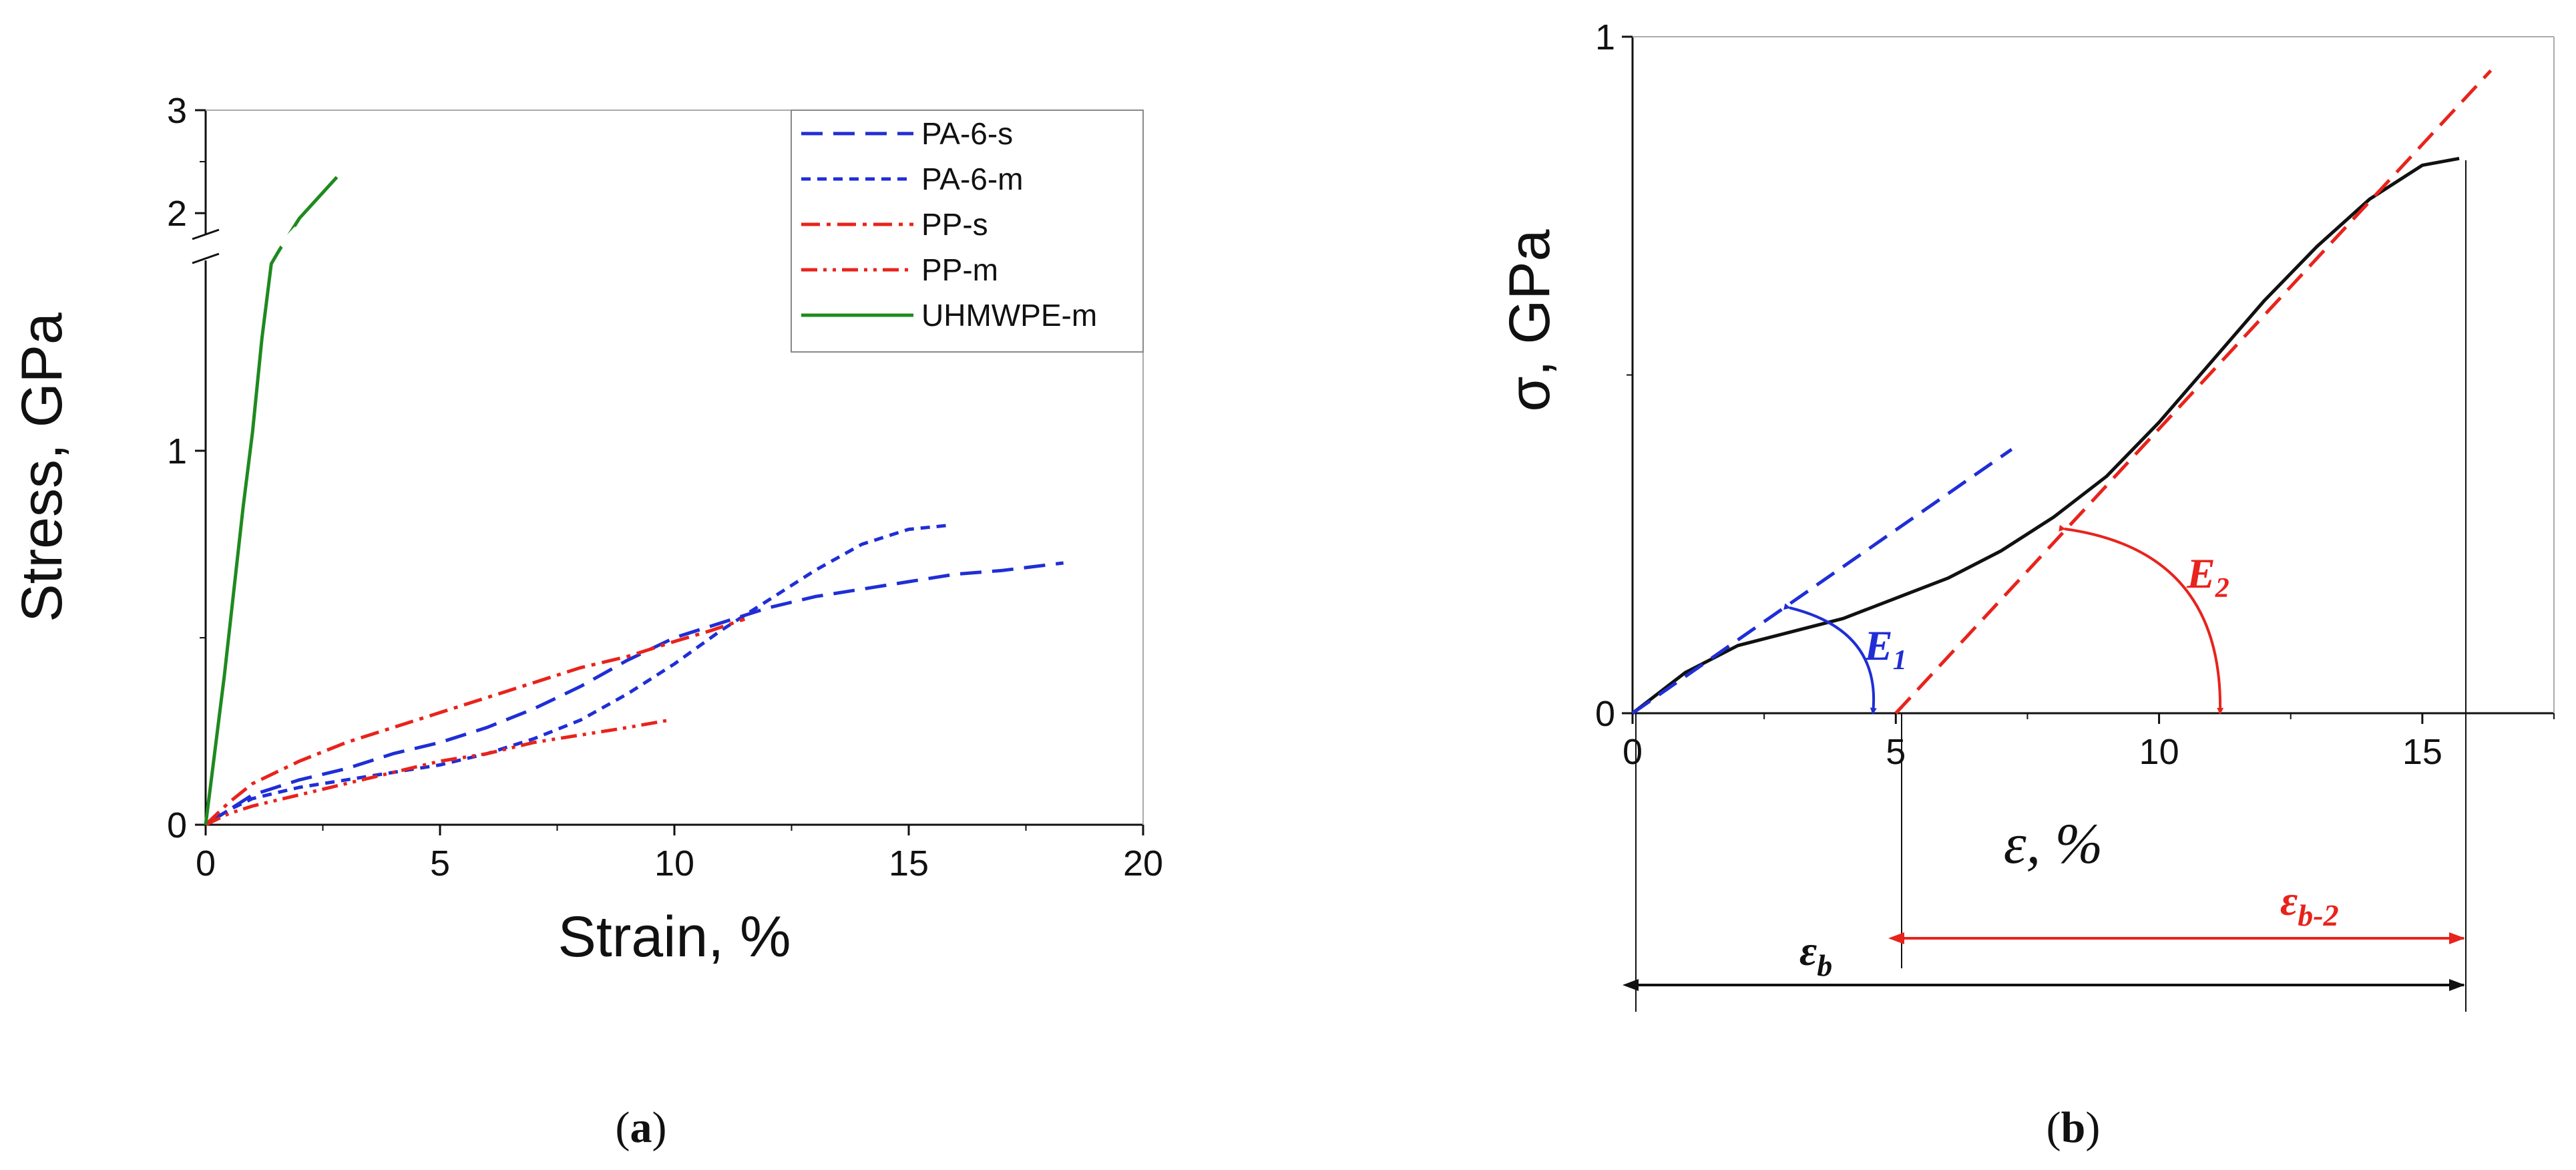 This screenshot has width=2576, height=1170. Describe the element at coordinates (1896, 752) in the screenshot. I see `b-x-tick-label: 5` at that location.